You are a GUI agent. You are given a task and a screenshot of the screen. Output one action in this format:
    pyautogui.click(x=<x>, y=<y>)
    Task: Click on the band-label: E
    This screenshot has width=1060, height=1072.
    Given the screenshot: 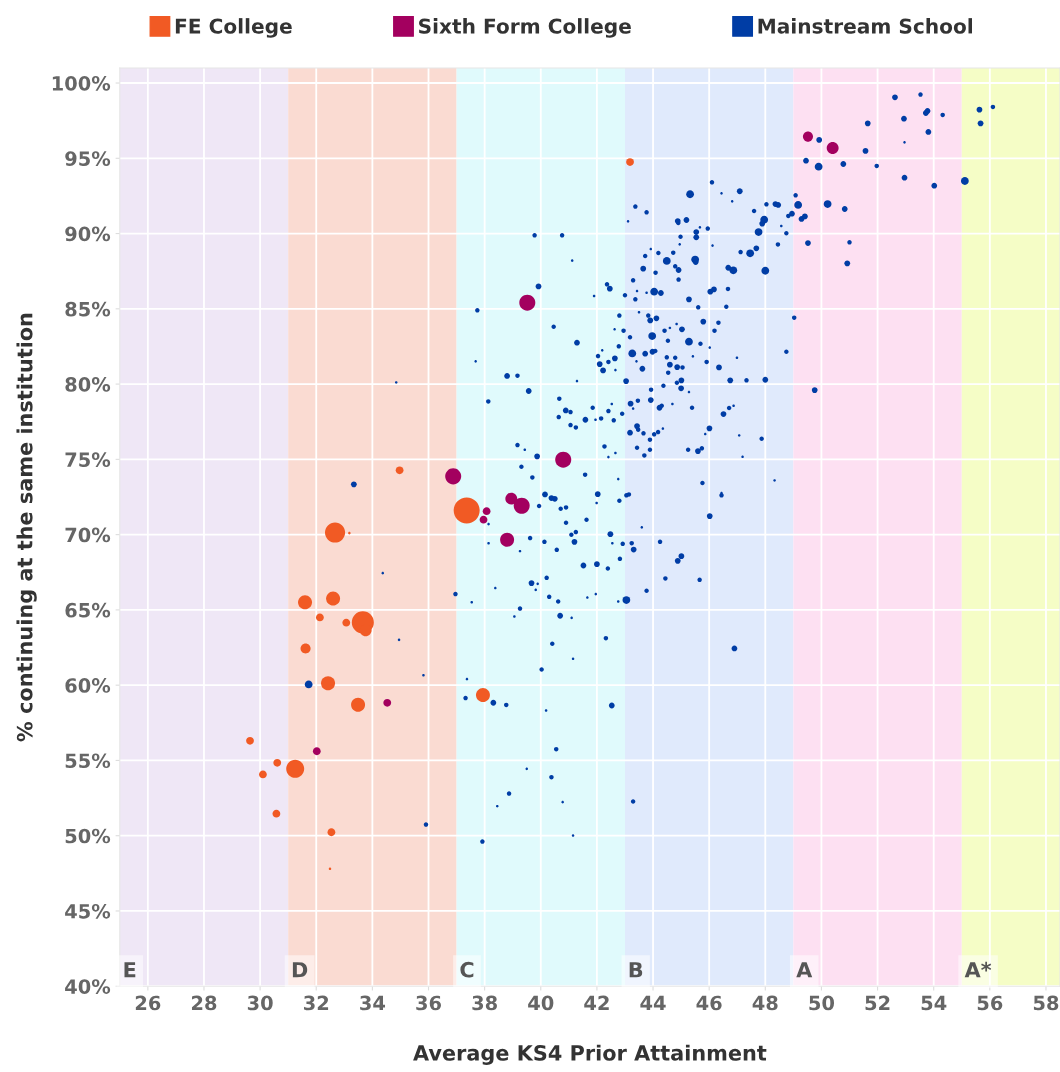 What is the action you would take?
    pyautogui.click(x=130, y=970)
    